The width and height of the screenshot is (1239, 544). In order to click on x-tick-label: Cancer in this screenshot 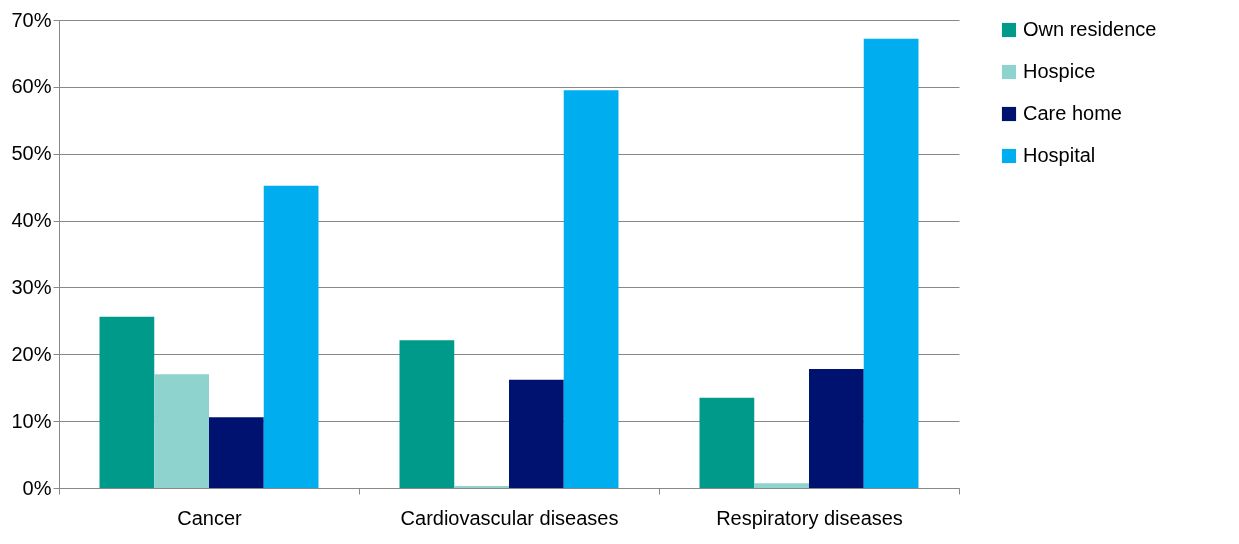, I will do `click(210, 517)`.